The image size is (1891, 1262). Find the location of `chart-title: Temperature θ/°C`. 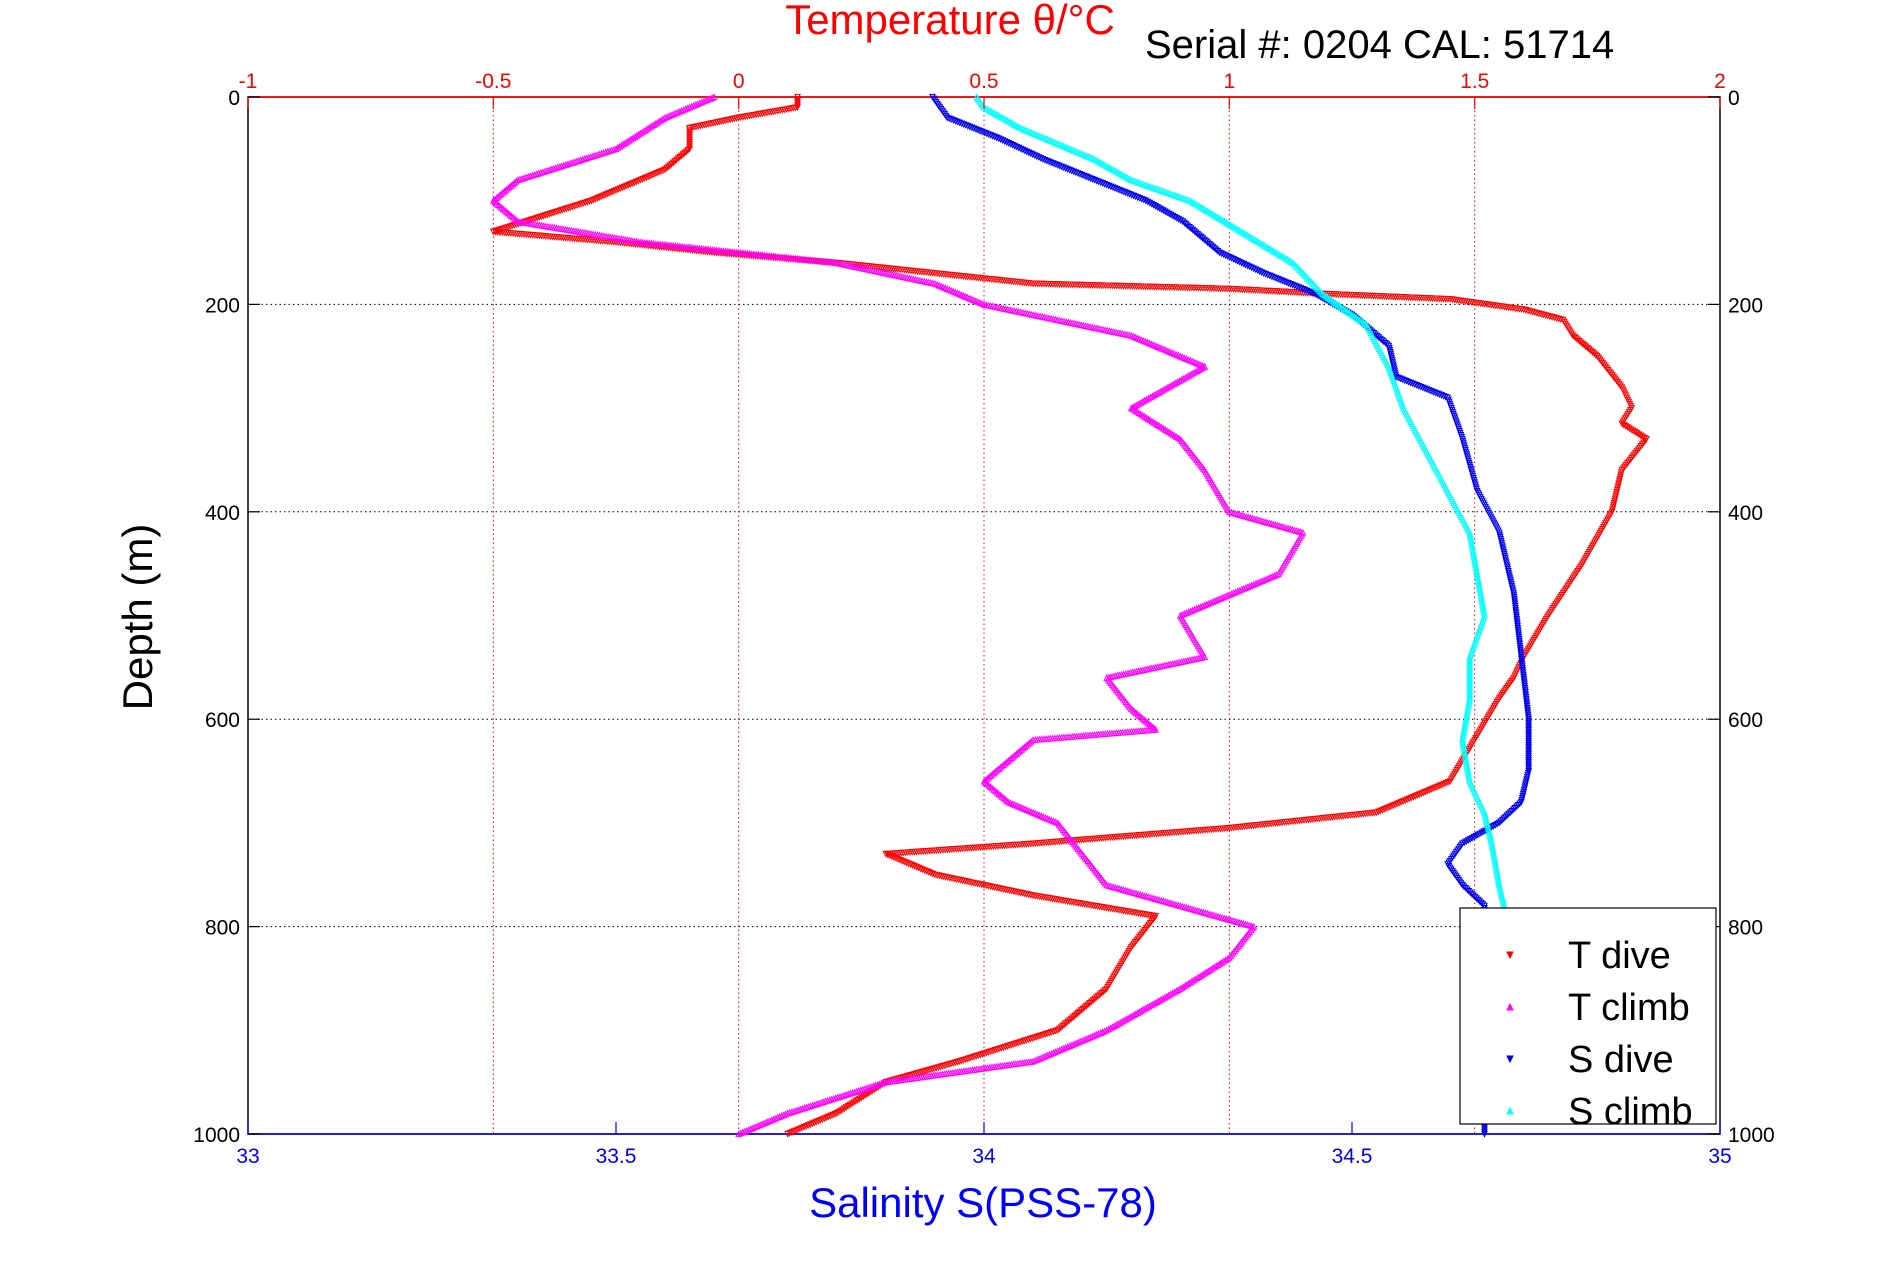

chart-title: Temperature θ/°C is located at coordinates (950, 21).